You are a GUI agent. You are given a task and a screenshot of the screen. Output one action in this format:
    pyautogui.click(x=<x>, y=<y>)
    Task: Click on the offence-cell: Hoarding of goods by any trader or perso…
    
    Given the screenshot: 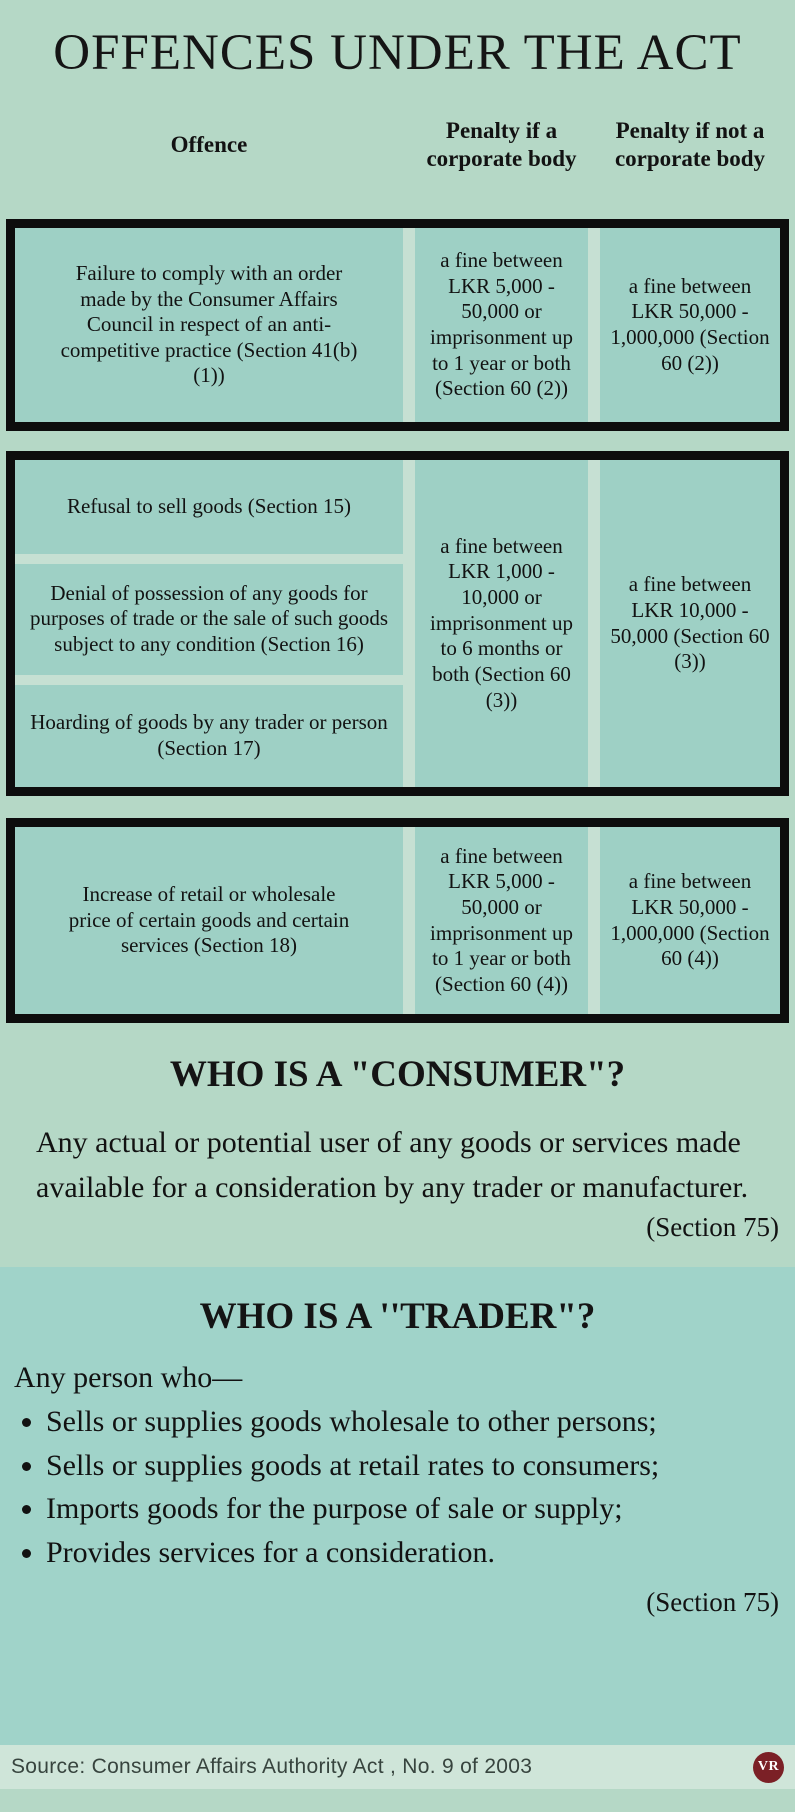 What is the action you would take?
    pyautogui.click(x=209, y=735)
    